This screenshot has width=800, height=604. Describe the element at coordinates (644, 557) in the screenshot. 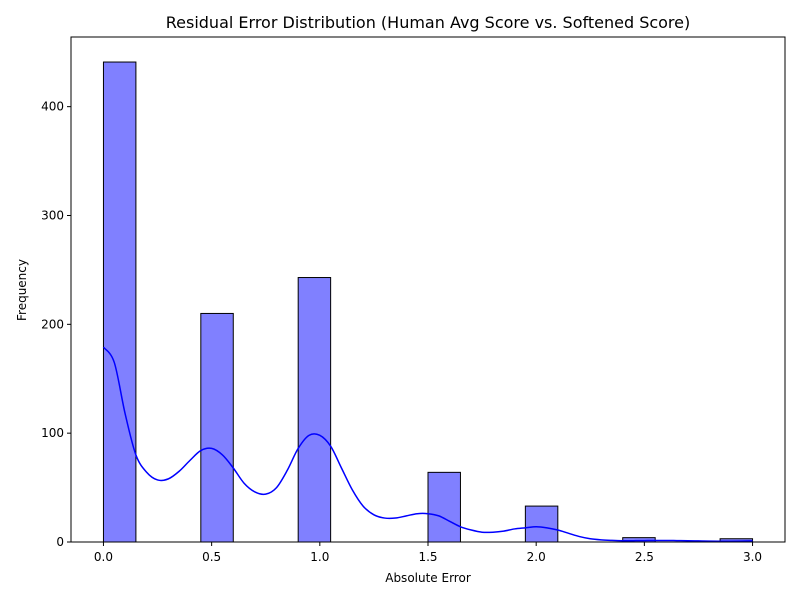

I see `x-tick-label: 2.5` at that location.